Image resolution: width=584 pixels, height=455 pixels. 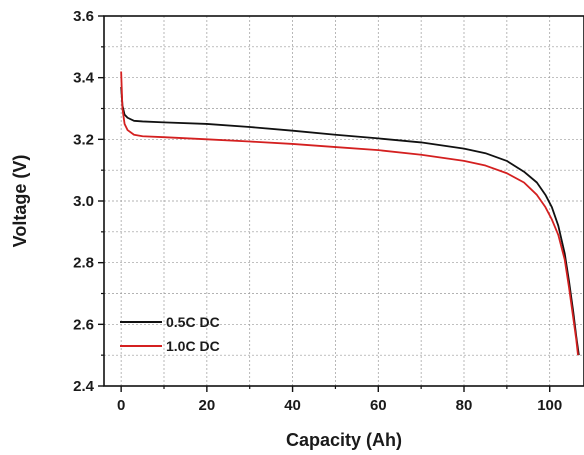 What do you see at coordinates (378, 405) in the screenshot?
I see `x-tick-label: 60` at bounding box center [378, 405].